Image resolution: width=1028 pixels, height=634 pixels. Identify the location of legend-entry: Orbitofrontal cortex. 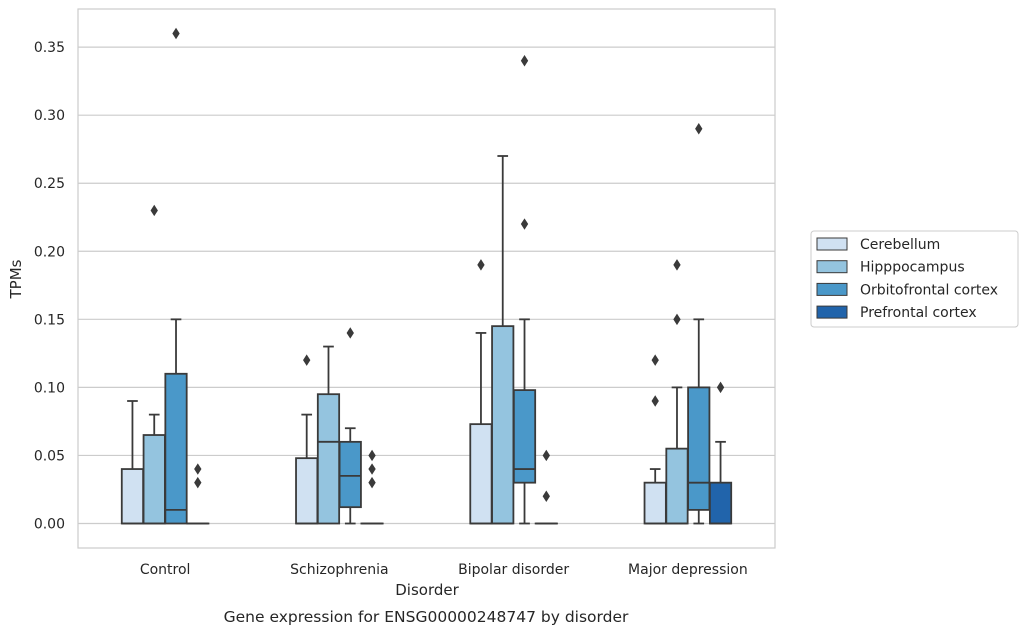
(929, 290).